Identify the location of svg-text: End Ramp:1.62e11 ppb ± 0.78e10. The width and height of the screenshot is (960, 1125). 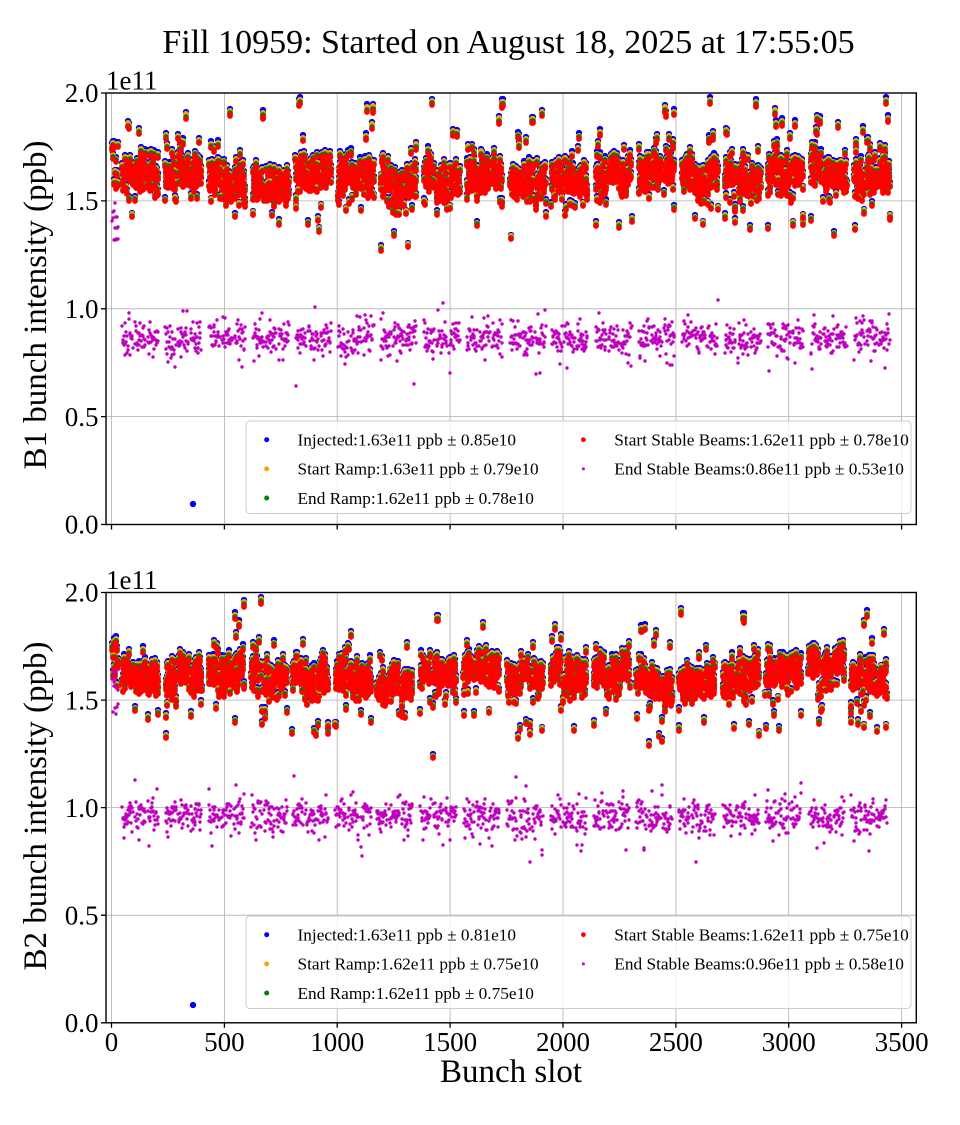
(416, 498).